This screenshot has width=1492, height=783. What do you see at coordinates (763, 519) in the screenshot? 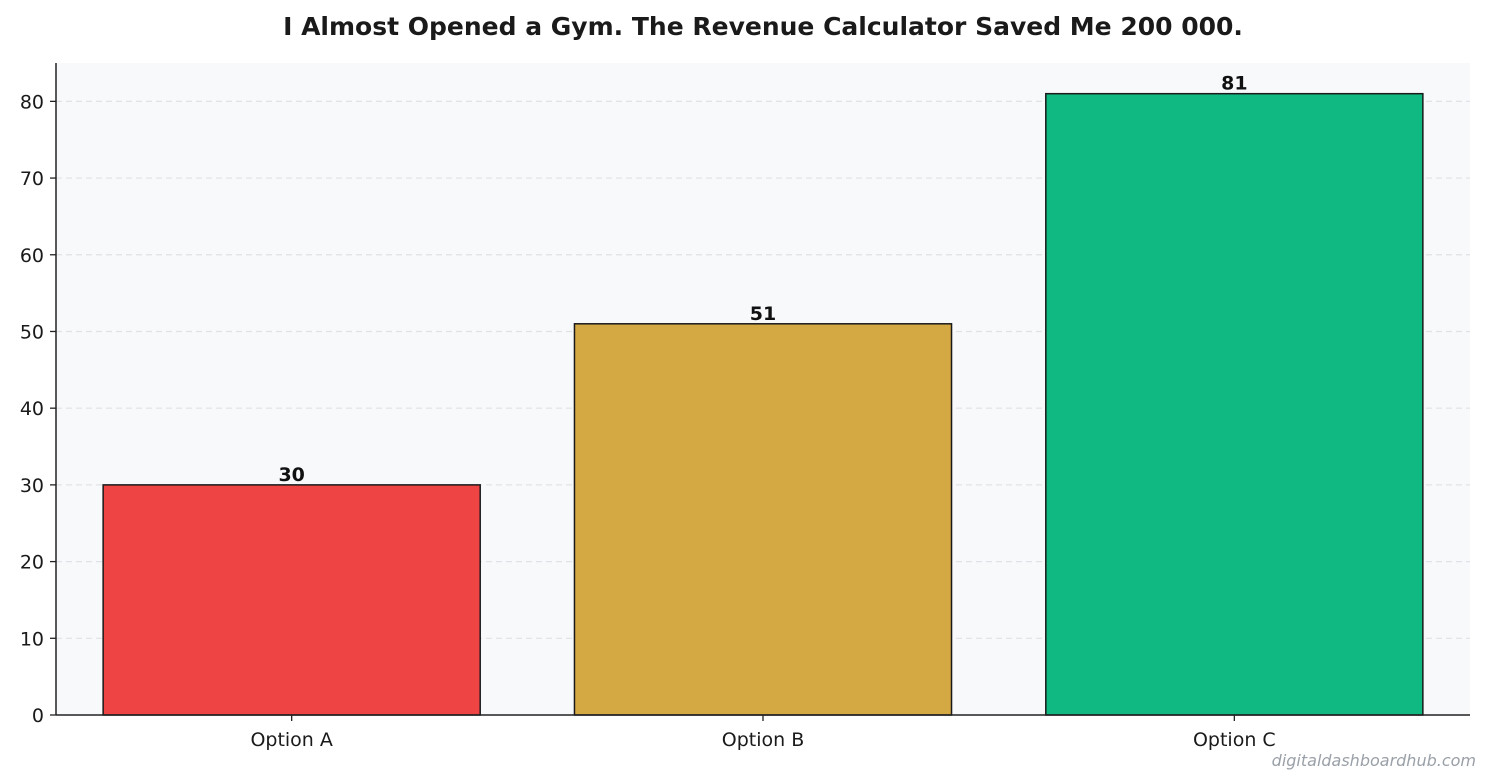
I see `bar-option-b` at bounding box center [763, 519].